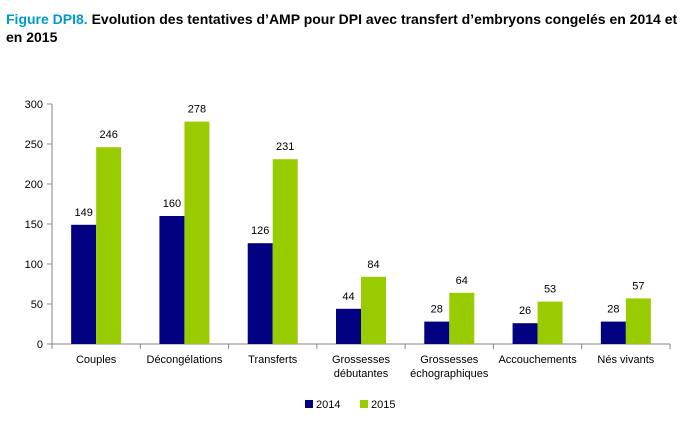  What do you see at coordinates (197, 110) in the screenshot?
I see `data-label-2015: 278` at bounding box center [197, 110].